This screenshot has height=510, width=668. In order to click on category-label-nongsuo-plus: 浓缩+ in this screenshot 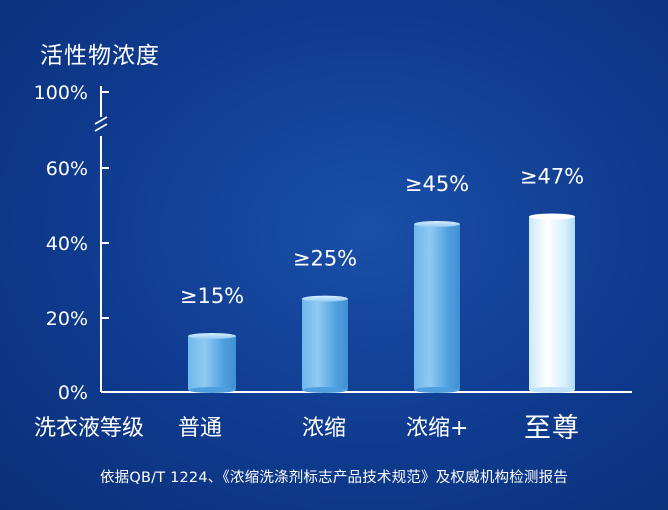, I will do `click(437, 428)`.